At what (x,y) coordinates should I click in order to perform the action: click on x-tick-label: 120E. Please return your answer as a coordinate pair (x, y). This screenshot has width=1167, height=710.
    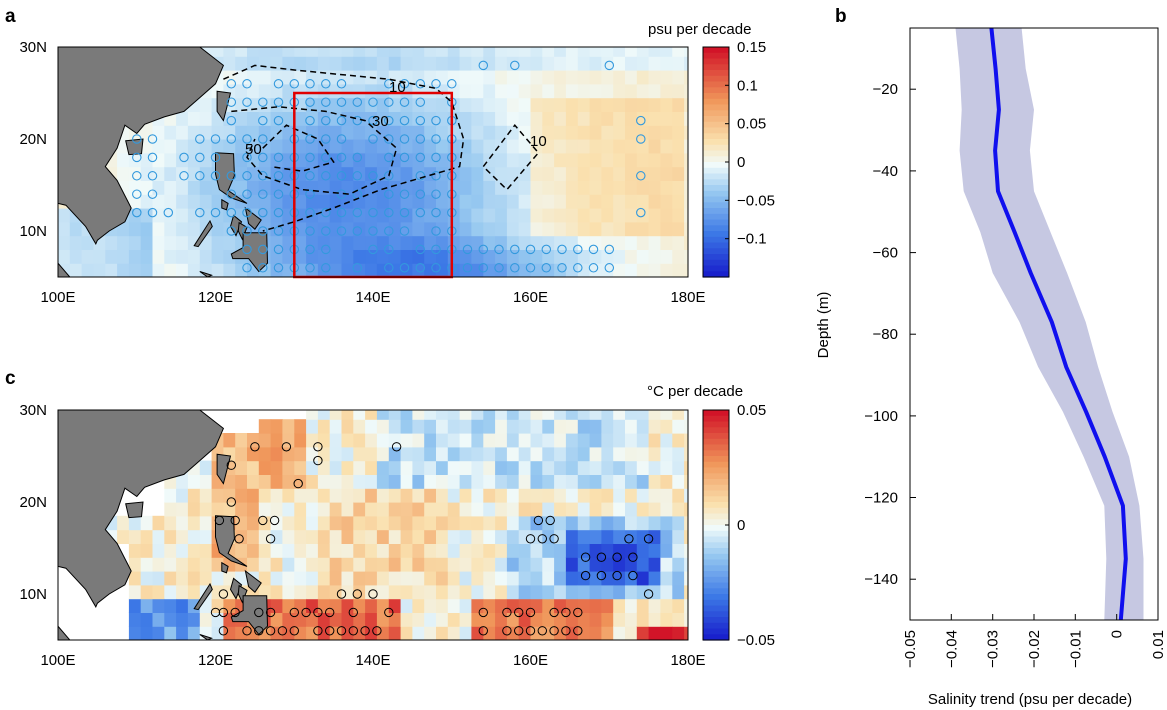
    Looking at the image, I should click on (215, 297).